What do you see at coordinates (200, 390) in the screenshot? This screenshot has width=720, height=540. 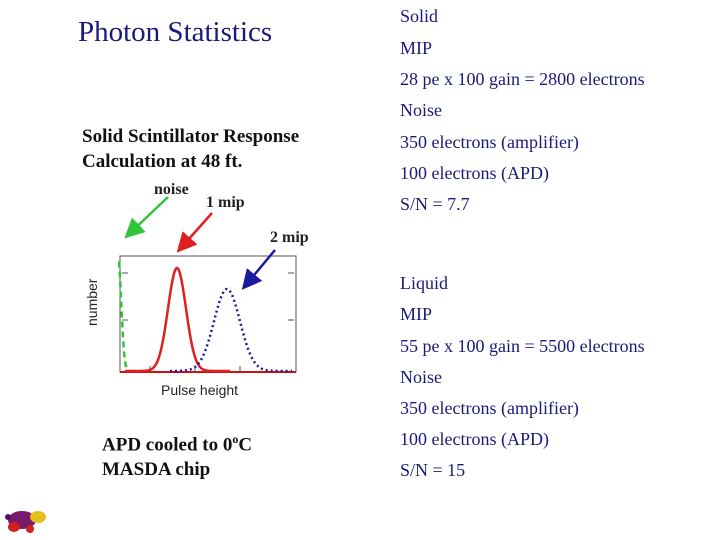 I see `x-axis-label: Pulse height` at bounding box center [200, 390].